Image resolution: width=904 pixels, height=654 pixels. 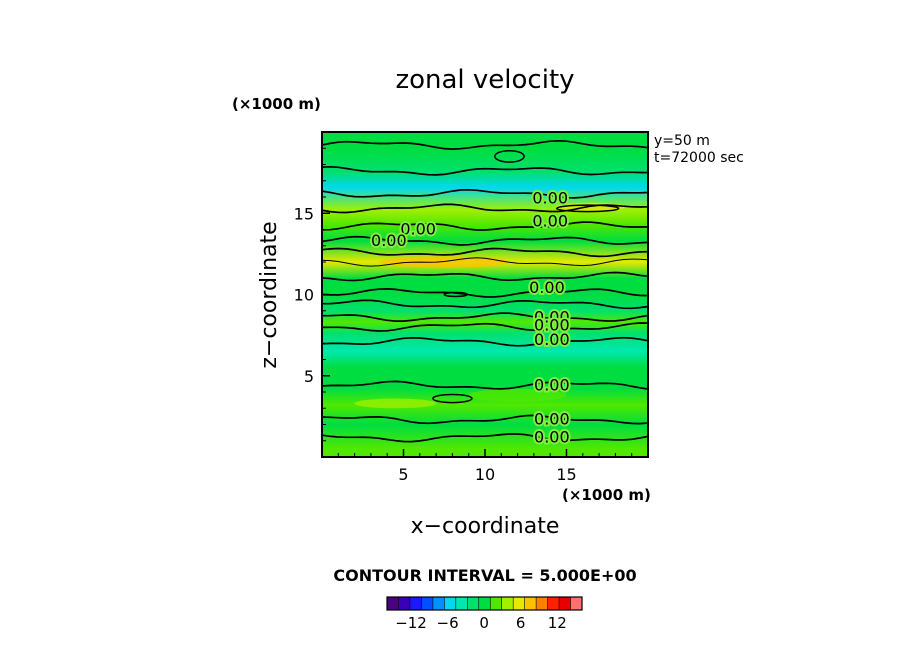 What do you see at coordinates (276, 104) in the screenshot?
I see `y-unit-label: (×1000 m)` at bounding box center [276, 104].